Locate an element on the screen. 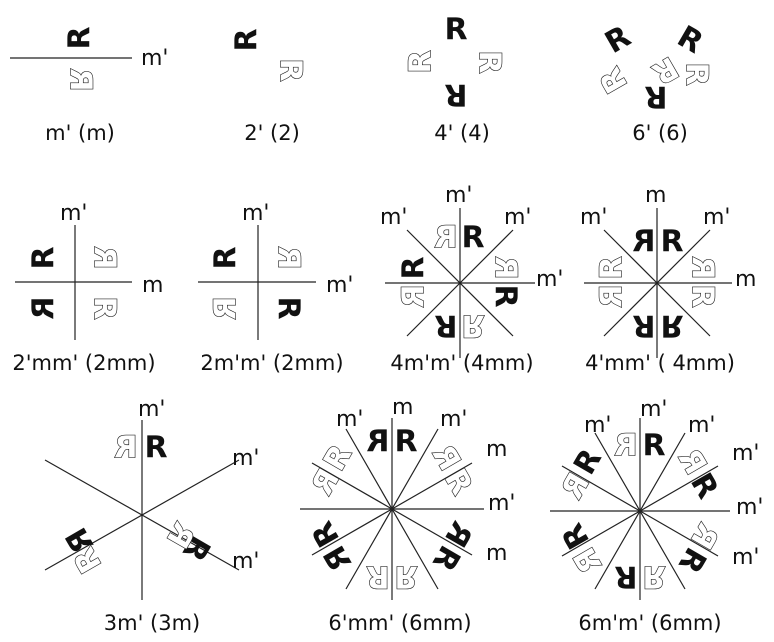 The width and height of the screenshot is (774, 642). panel-4-prime: R R R R 4' (4) is located at coordinates (455, 79).